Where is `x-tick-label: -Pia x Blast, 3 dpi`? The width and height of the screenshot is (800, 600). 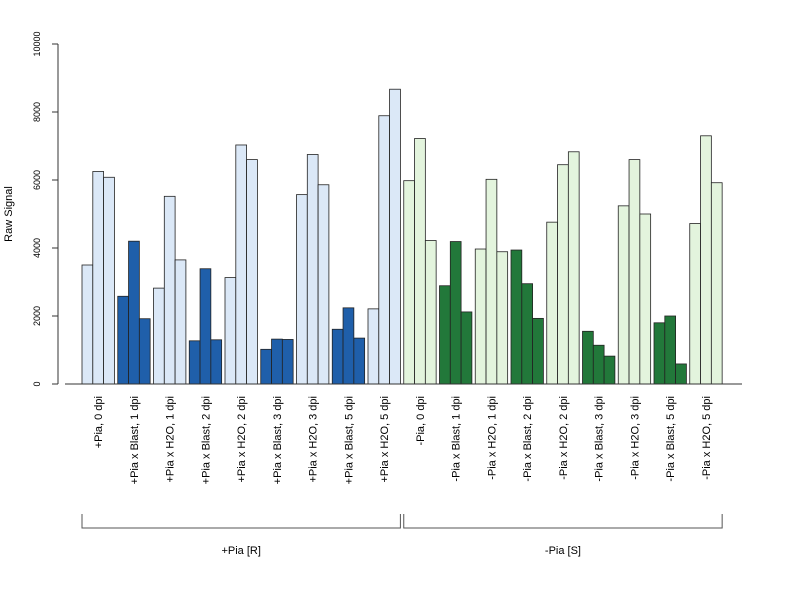 x-tick-label: -Pia x Blast, 3 dpi is located at coordinates (600, 439).